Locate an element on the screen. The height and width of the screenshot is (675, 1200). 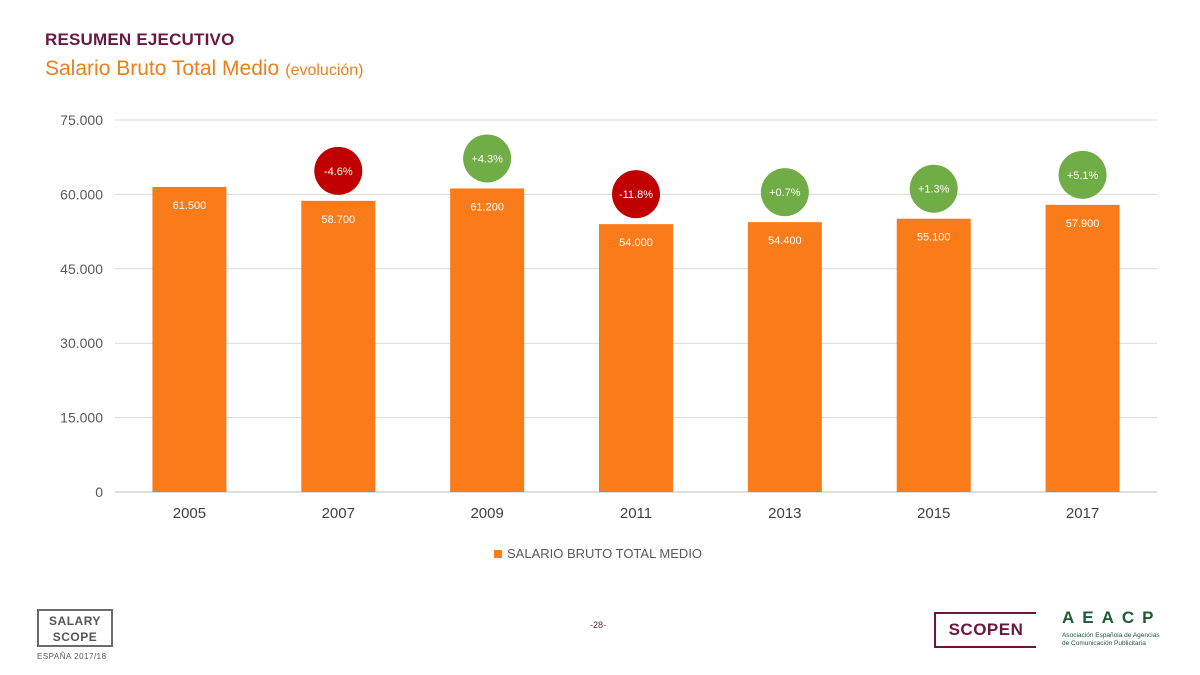
page-number: -28- is located at coordinates (598, 625).